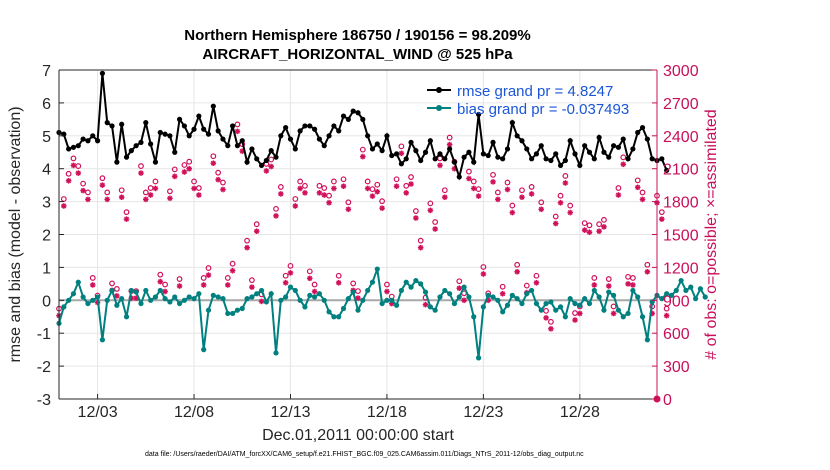 Image resolution: width=830 pixels, height=470 pixels. What do you see at coordinates (357, 54) in the screenshot?
I see `chart-subtitle: AIRCRAFT_HORIZONTAL_WIND @ 525 hPa` at bounding box center [357, 54].